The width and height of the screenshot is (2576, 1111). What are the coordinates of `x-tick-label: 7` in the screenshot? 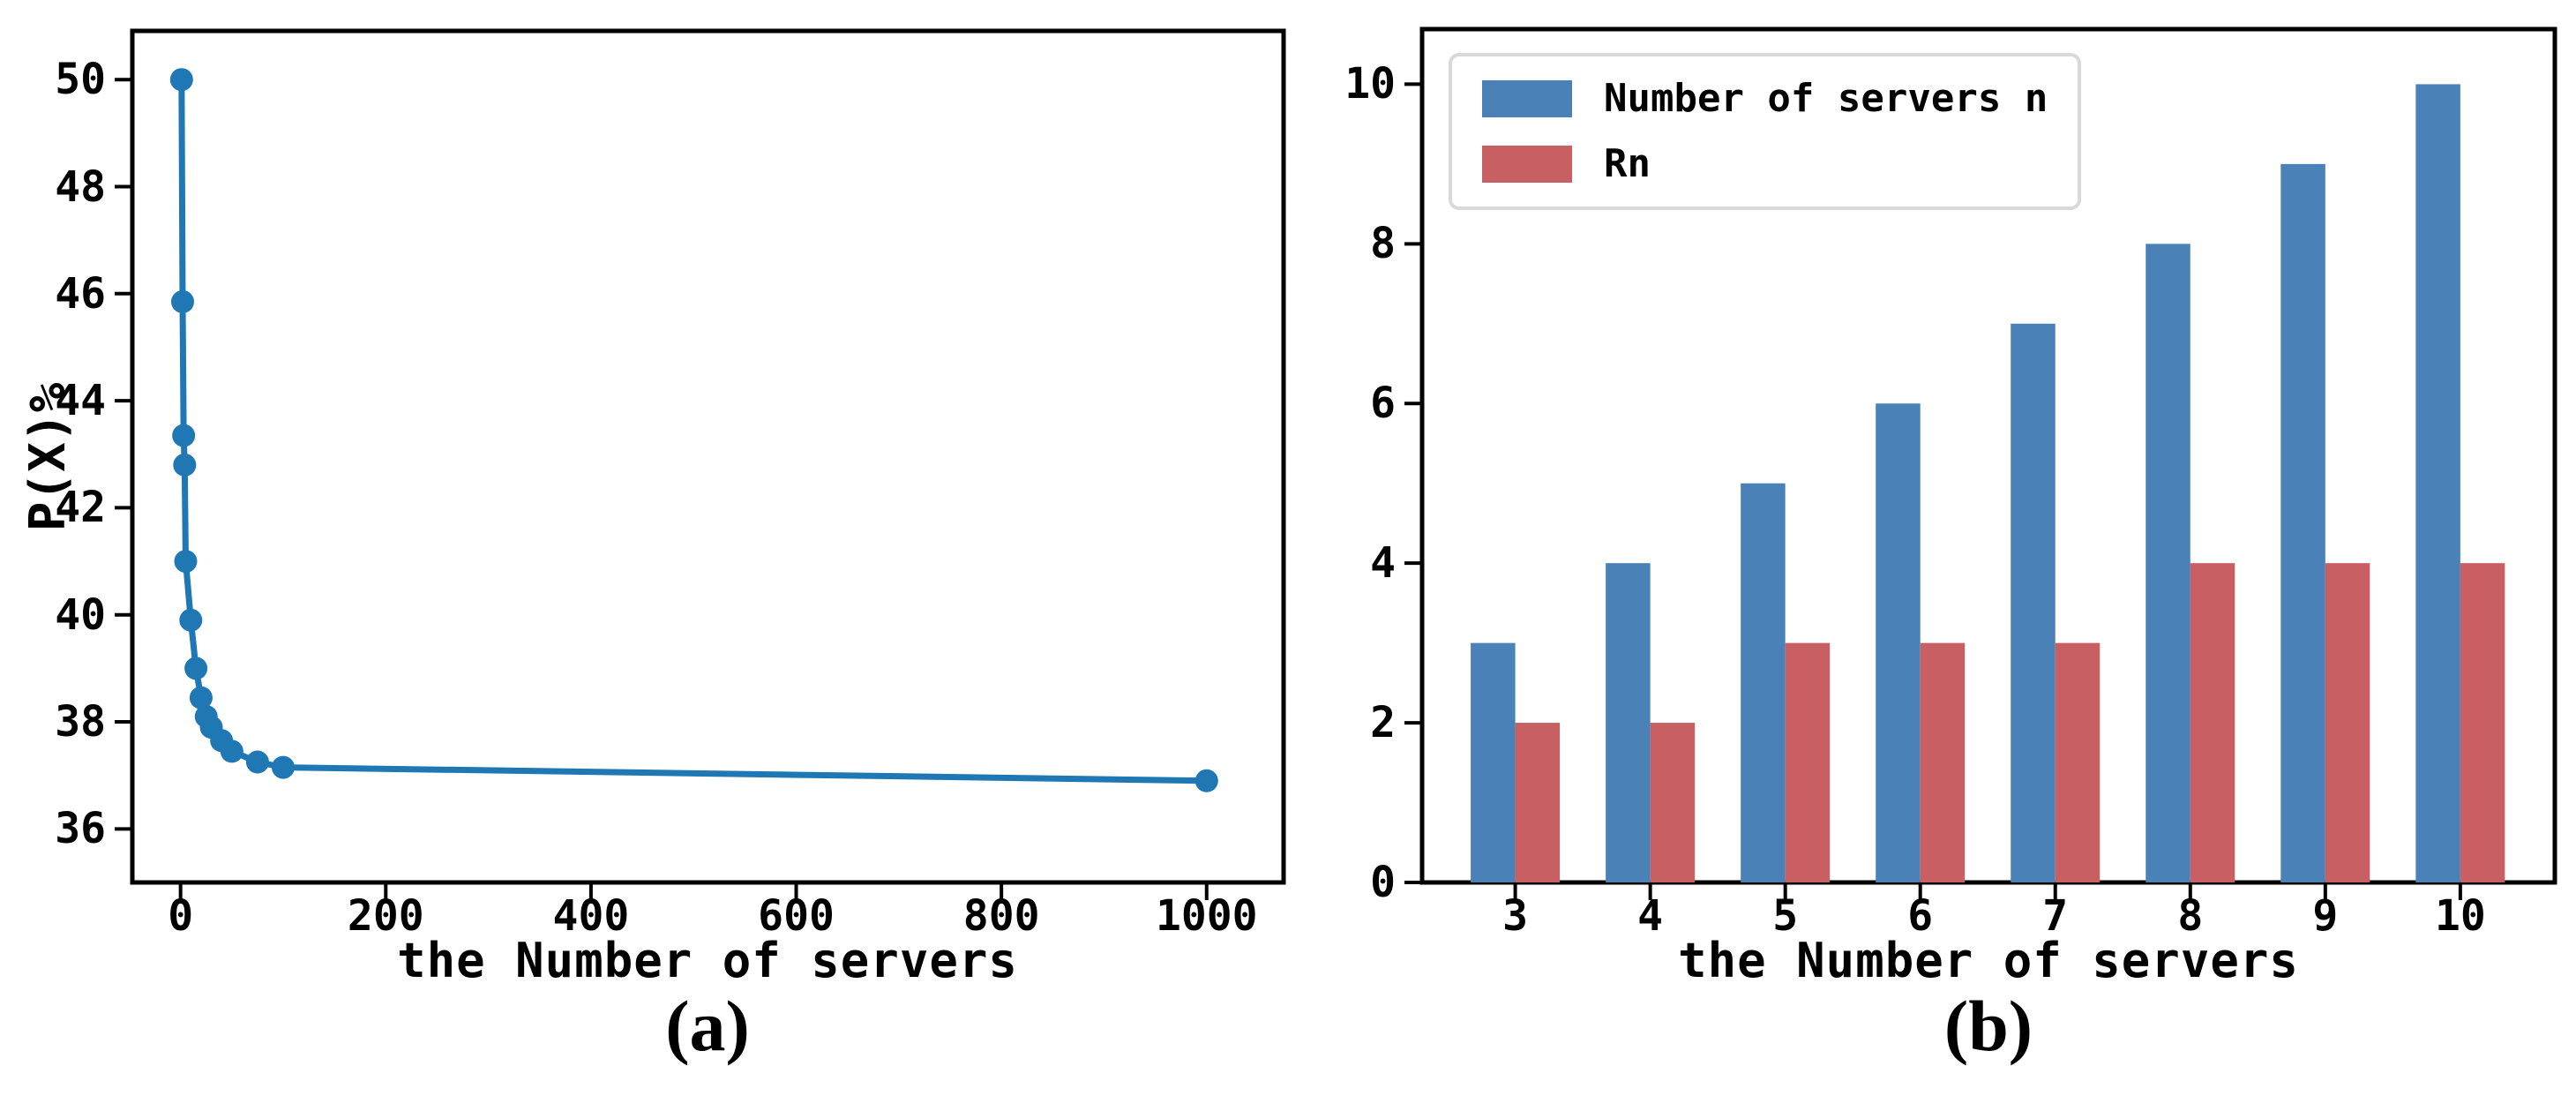 It's located at (2055, 916).